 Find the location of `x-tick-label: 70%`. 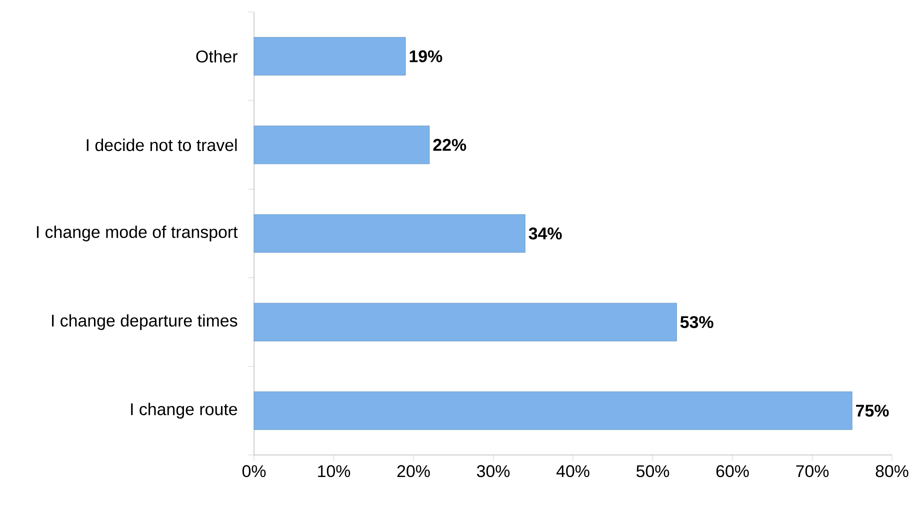

x-tick-label: 70% is located at coordinates (812, 471).